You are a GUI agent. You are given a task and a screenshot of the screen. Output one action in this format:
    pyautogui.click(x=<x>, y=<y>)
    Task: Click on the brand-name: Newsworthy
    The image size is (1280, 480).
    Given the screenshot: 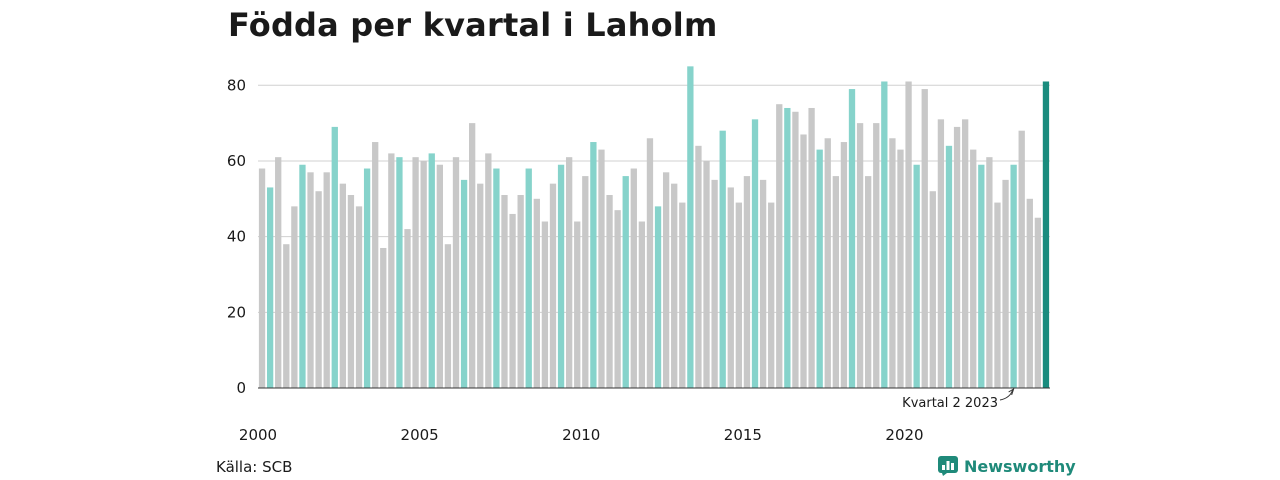 What is the action you would take?
    pyautogui.click(x=1020, y=466)
    